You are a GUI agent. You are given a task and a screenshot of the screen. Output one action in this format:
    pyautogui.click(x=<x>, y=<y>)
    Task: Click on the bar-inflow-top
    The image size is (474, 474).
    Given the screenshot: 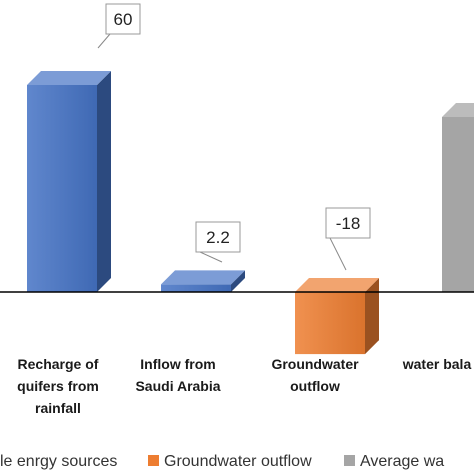 What is the action you would take?
    pyautogui.click(x=203, y=277)
    